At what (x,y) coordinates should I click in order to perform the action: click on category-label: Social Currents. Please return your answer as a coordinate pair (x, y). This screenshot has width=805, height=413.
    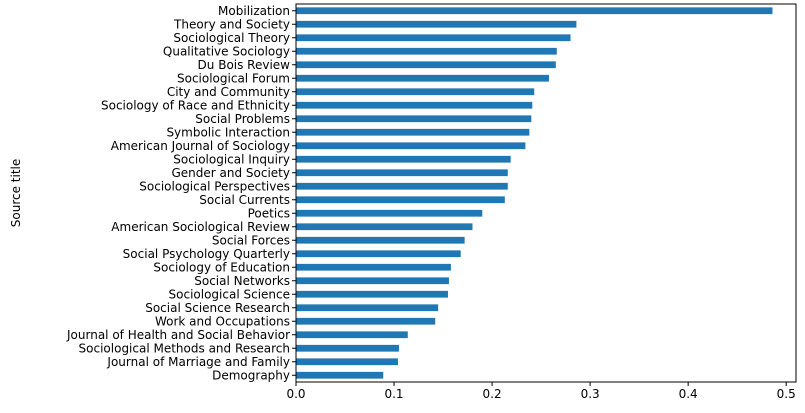
    Looking at the image, I should click on (244, 200).